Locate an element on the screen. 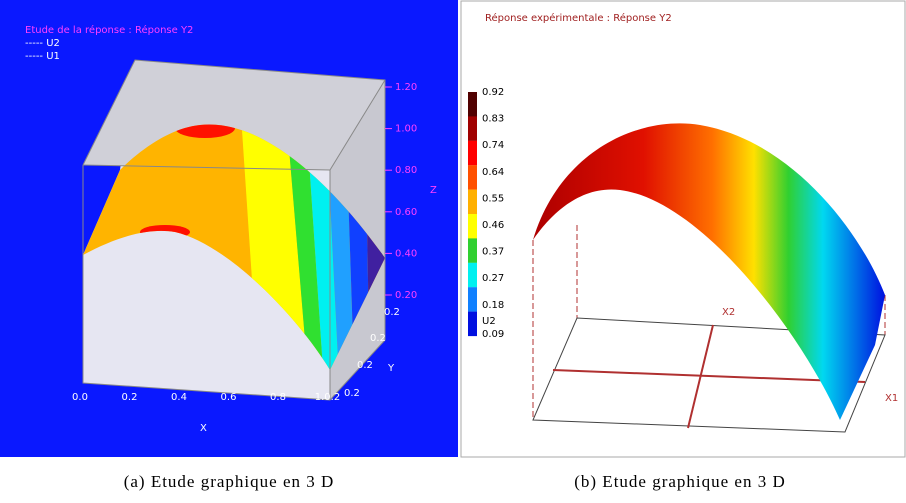 The image size is (906, 503). colorbar-tick-label: 0.64 is located at coordinates (493, 172).